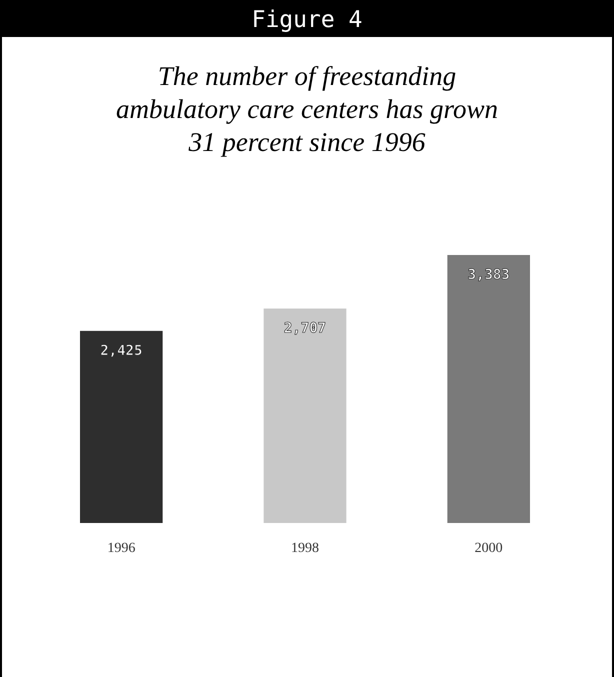 This screenshot has width=614, height=677. Describe the element at coordinates (121, 548) in the screenshot. I see `x-tick-label: 1996` at that location.